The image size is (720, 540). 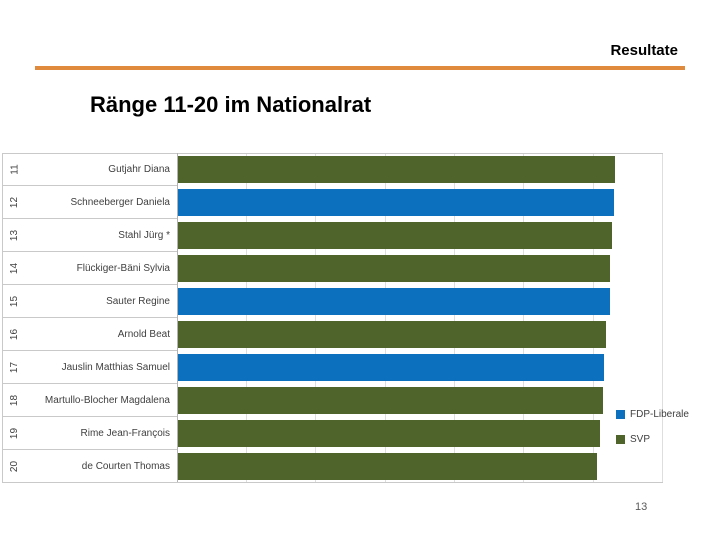 I want to click on legend-item-fdp: FDP-Liberale, so click(x=652, y=414).